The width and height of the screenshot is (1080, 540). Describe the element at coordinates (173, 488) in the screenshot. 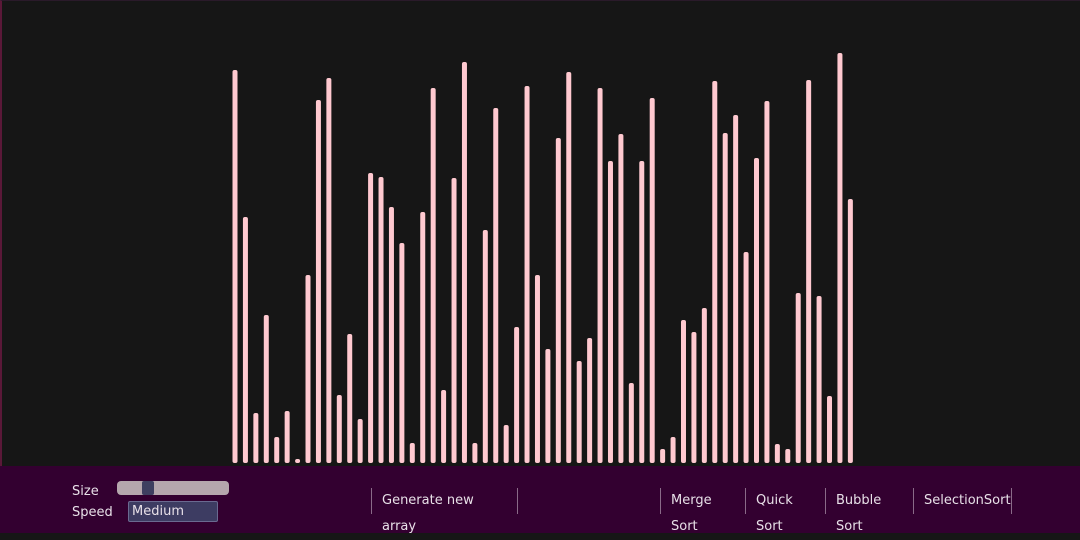

I see `size-slider` at that location.